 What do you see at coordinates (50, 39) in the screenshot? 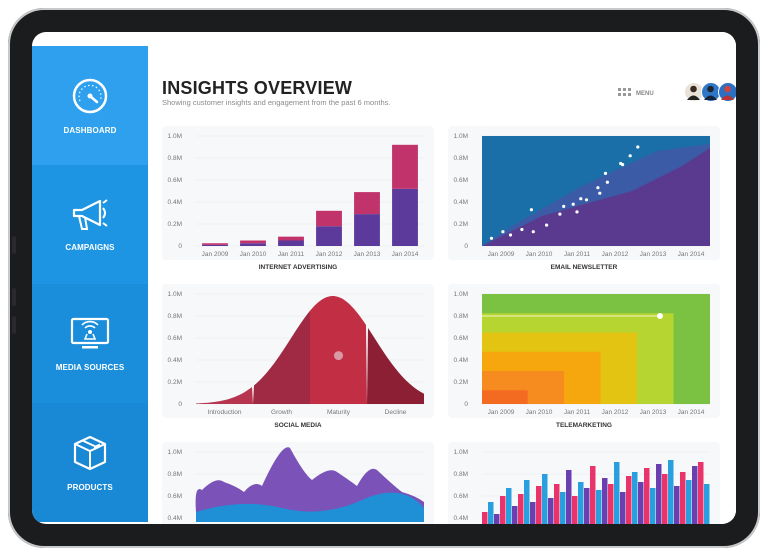
I see `status-time: 9:41` at bounding box center [50, 39].